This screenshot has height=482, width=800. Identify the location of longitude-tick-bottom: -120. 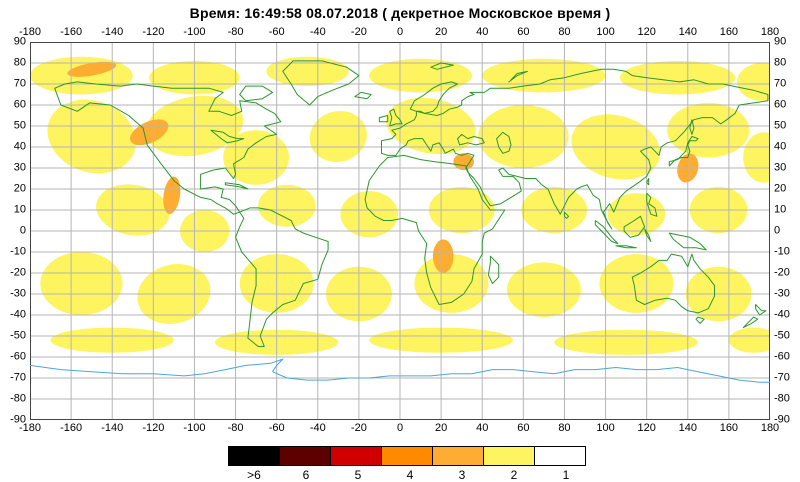
(153, 428).